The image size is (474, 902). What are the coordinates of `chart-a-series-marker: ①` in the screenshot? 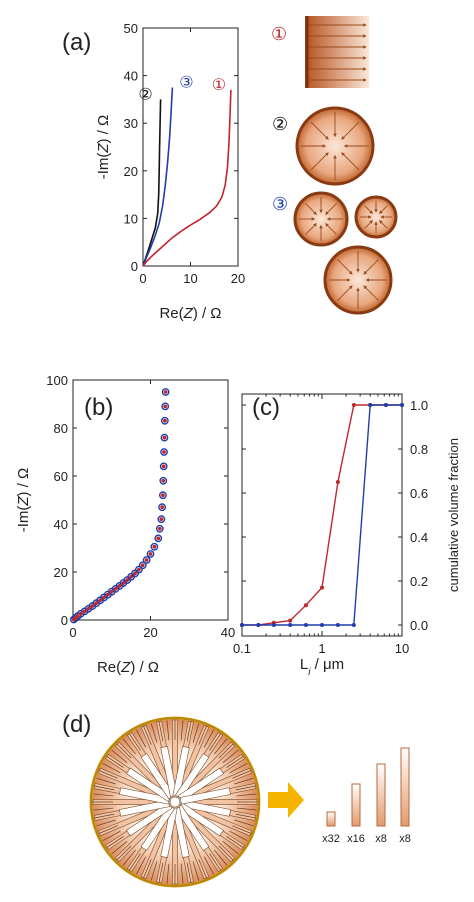 It's located at (219, 85).